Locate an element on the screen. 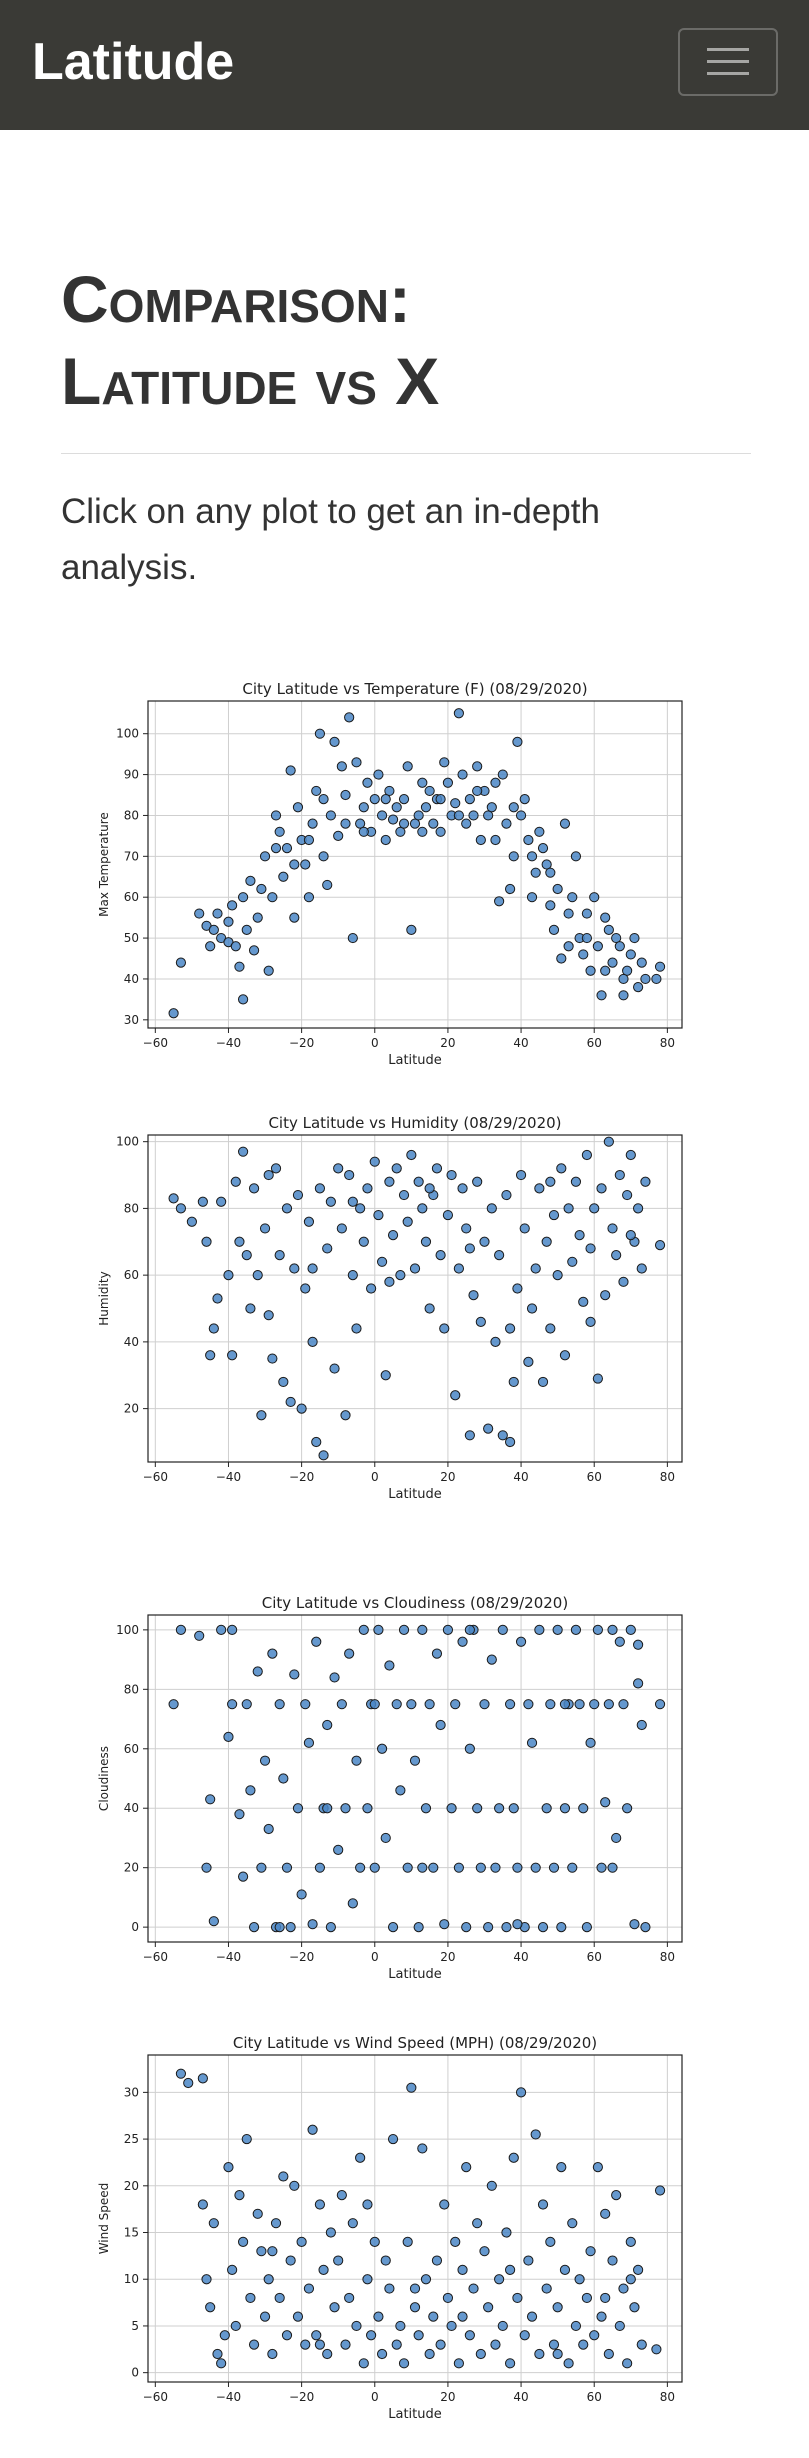  x-tick-label: −60 is located at coordinates (155, 1957).